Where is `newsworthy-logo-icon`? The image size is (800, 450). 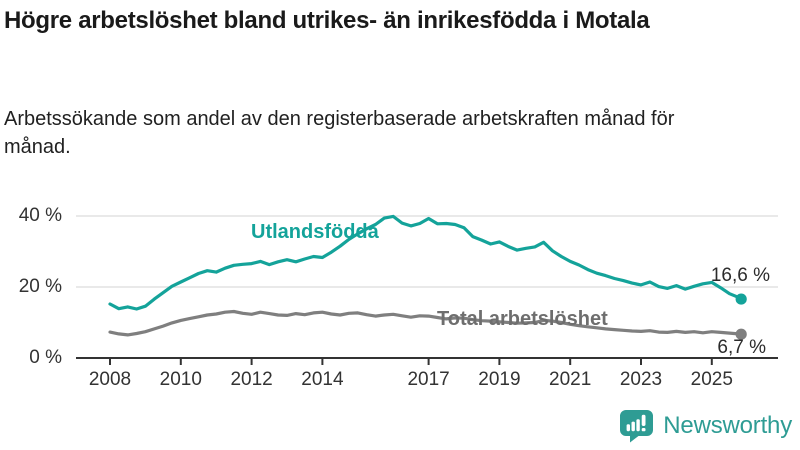 newsworthy-logo-icon is located at coordinates (636, 426).